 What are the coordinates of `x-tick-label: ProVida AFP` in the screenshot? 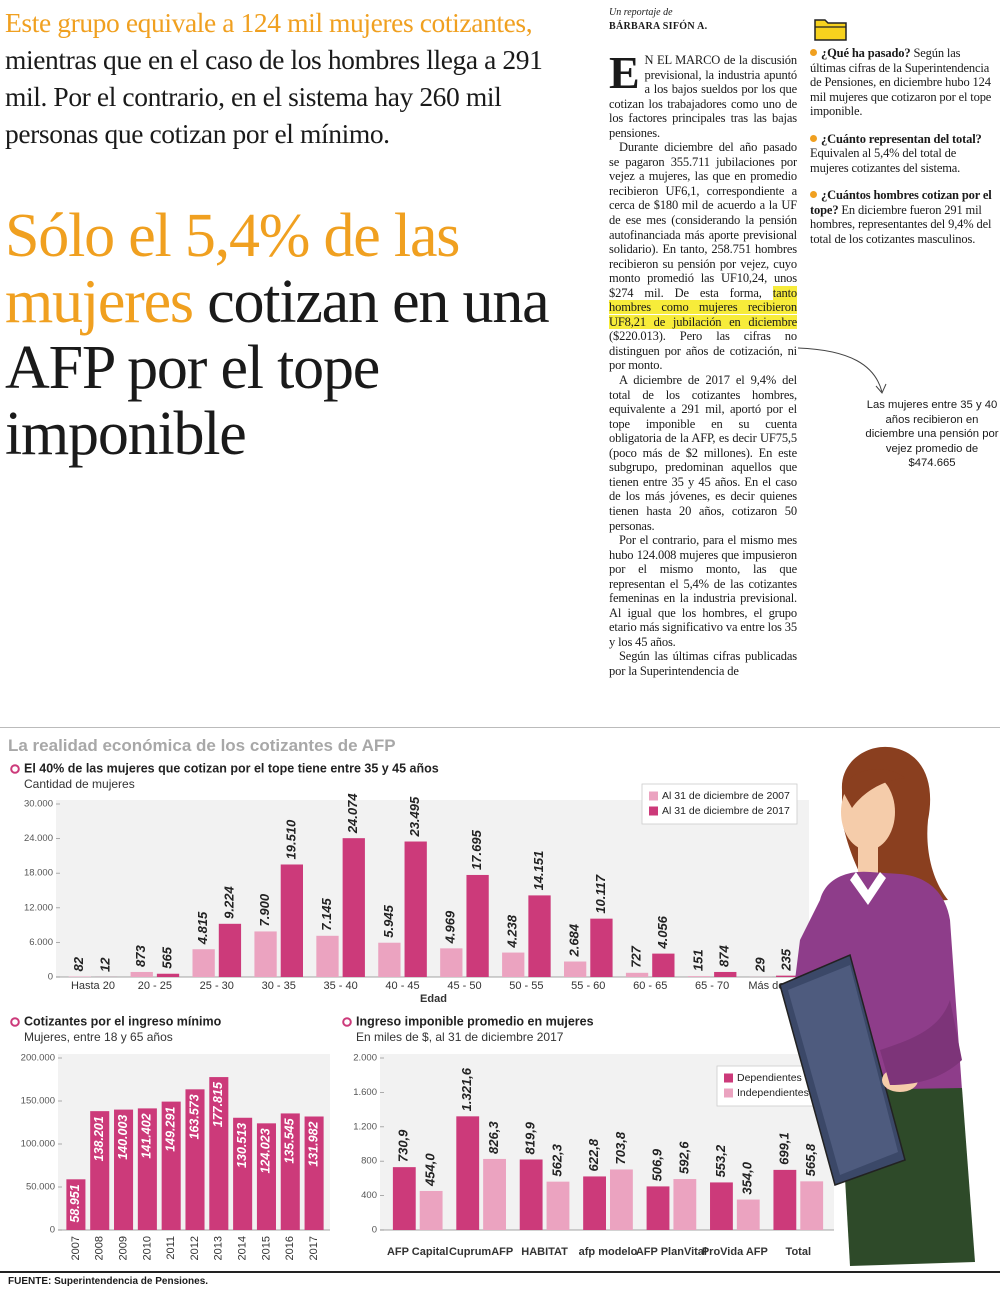 It's located at (735, 1252).